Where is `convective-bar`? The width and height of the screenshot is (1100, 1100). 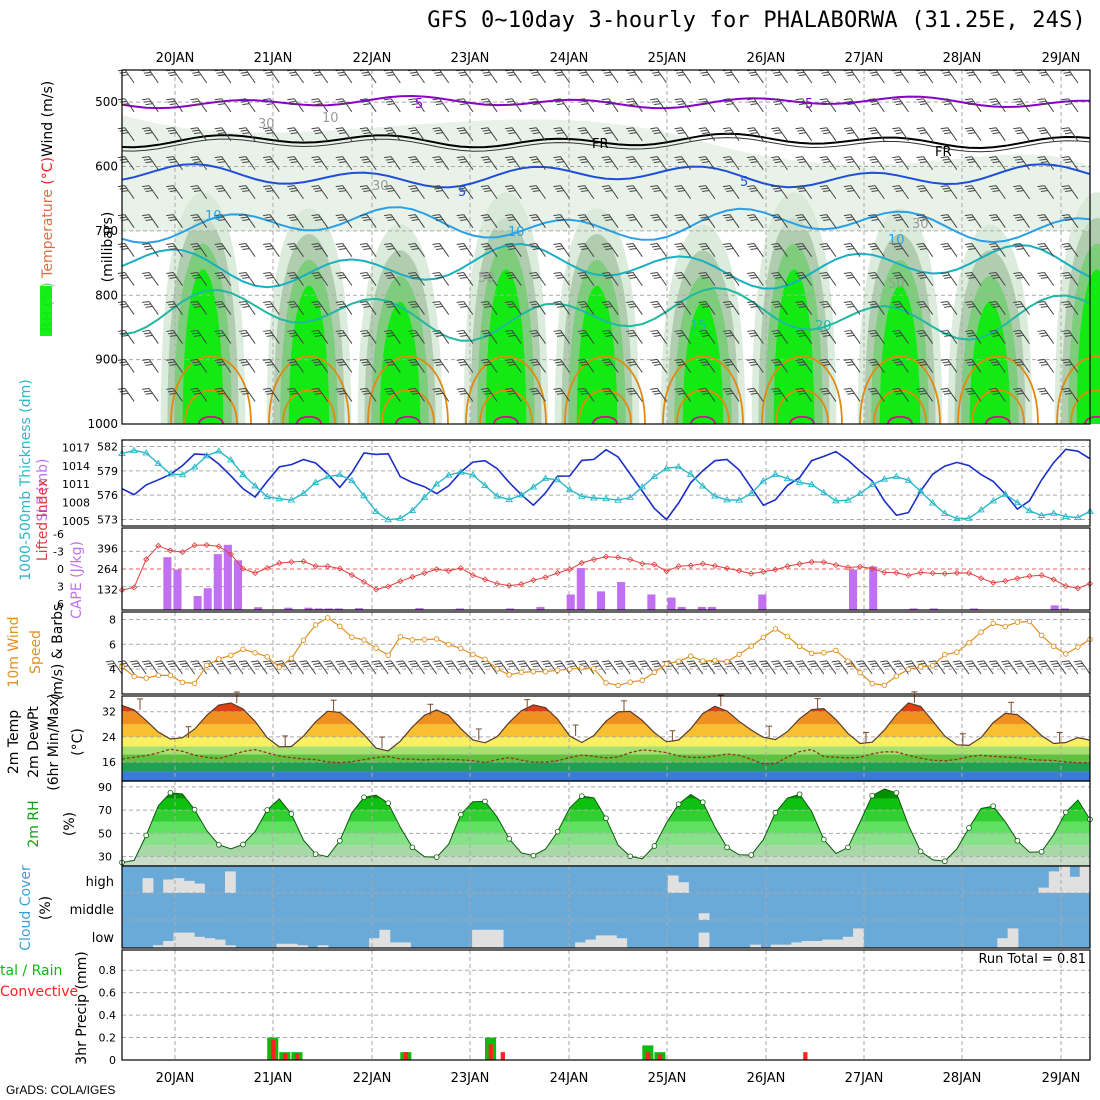 convective-bar is located at coordinates (285, 1056).